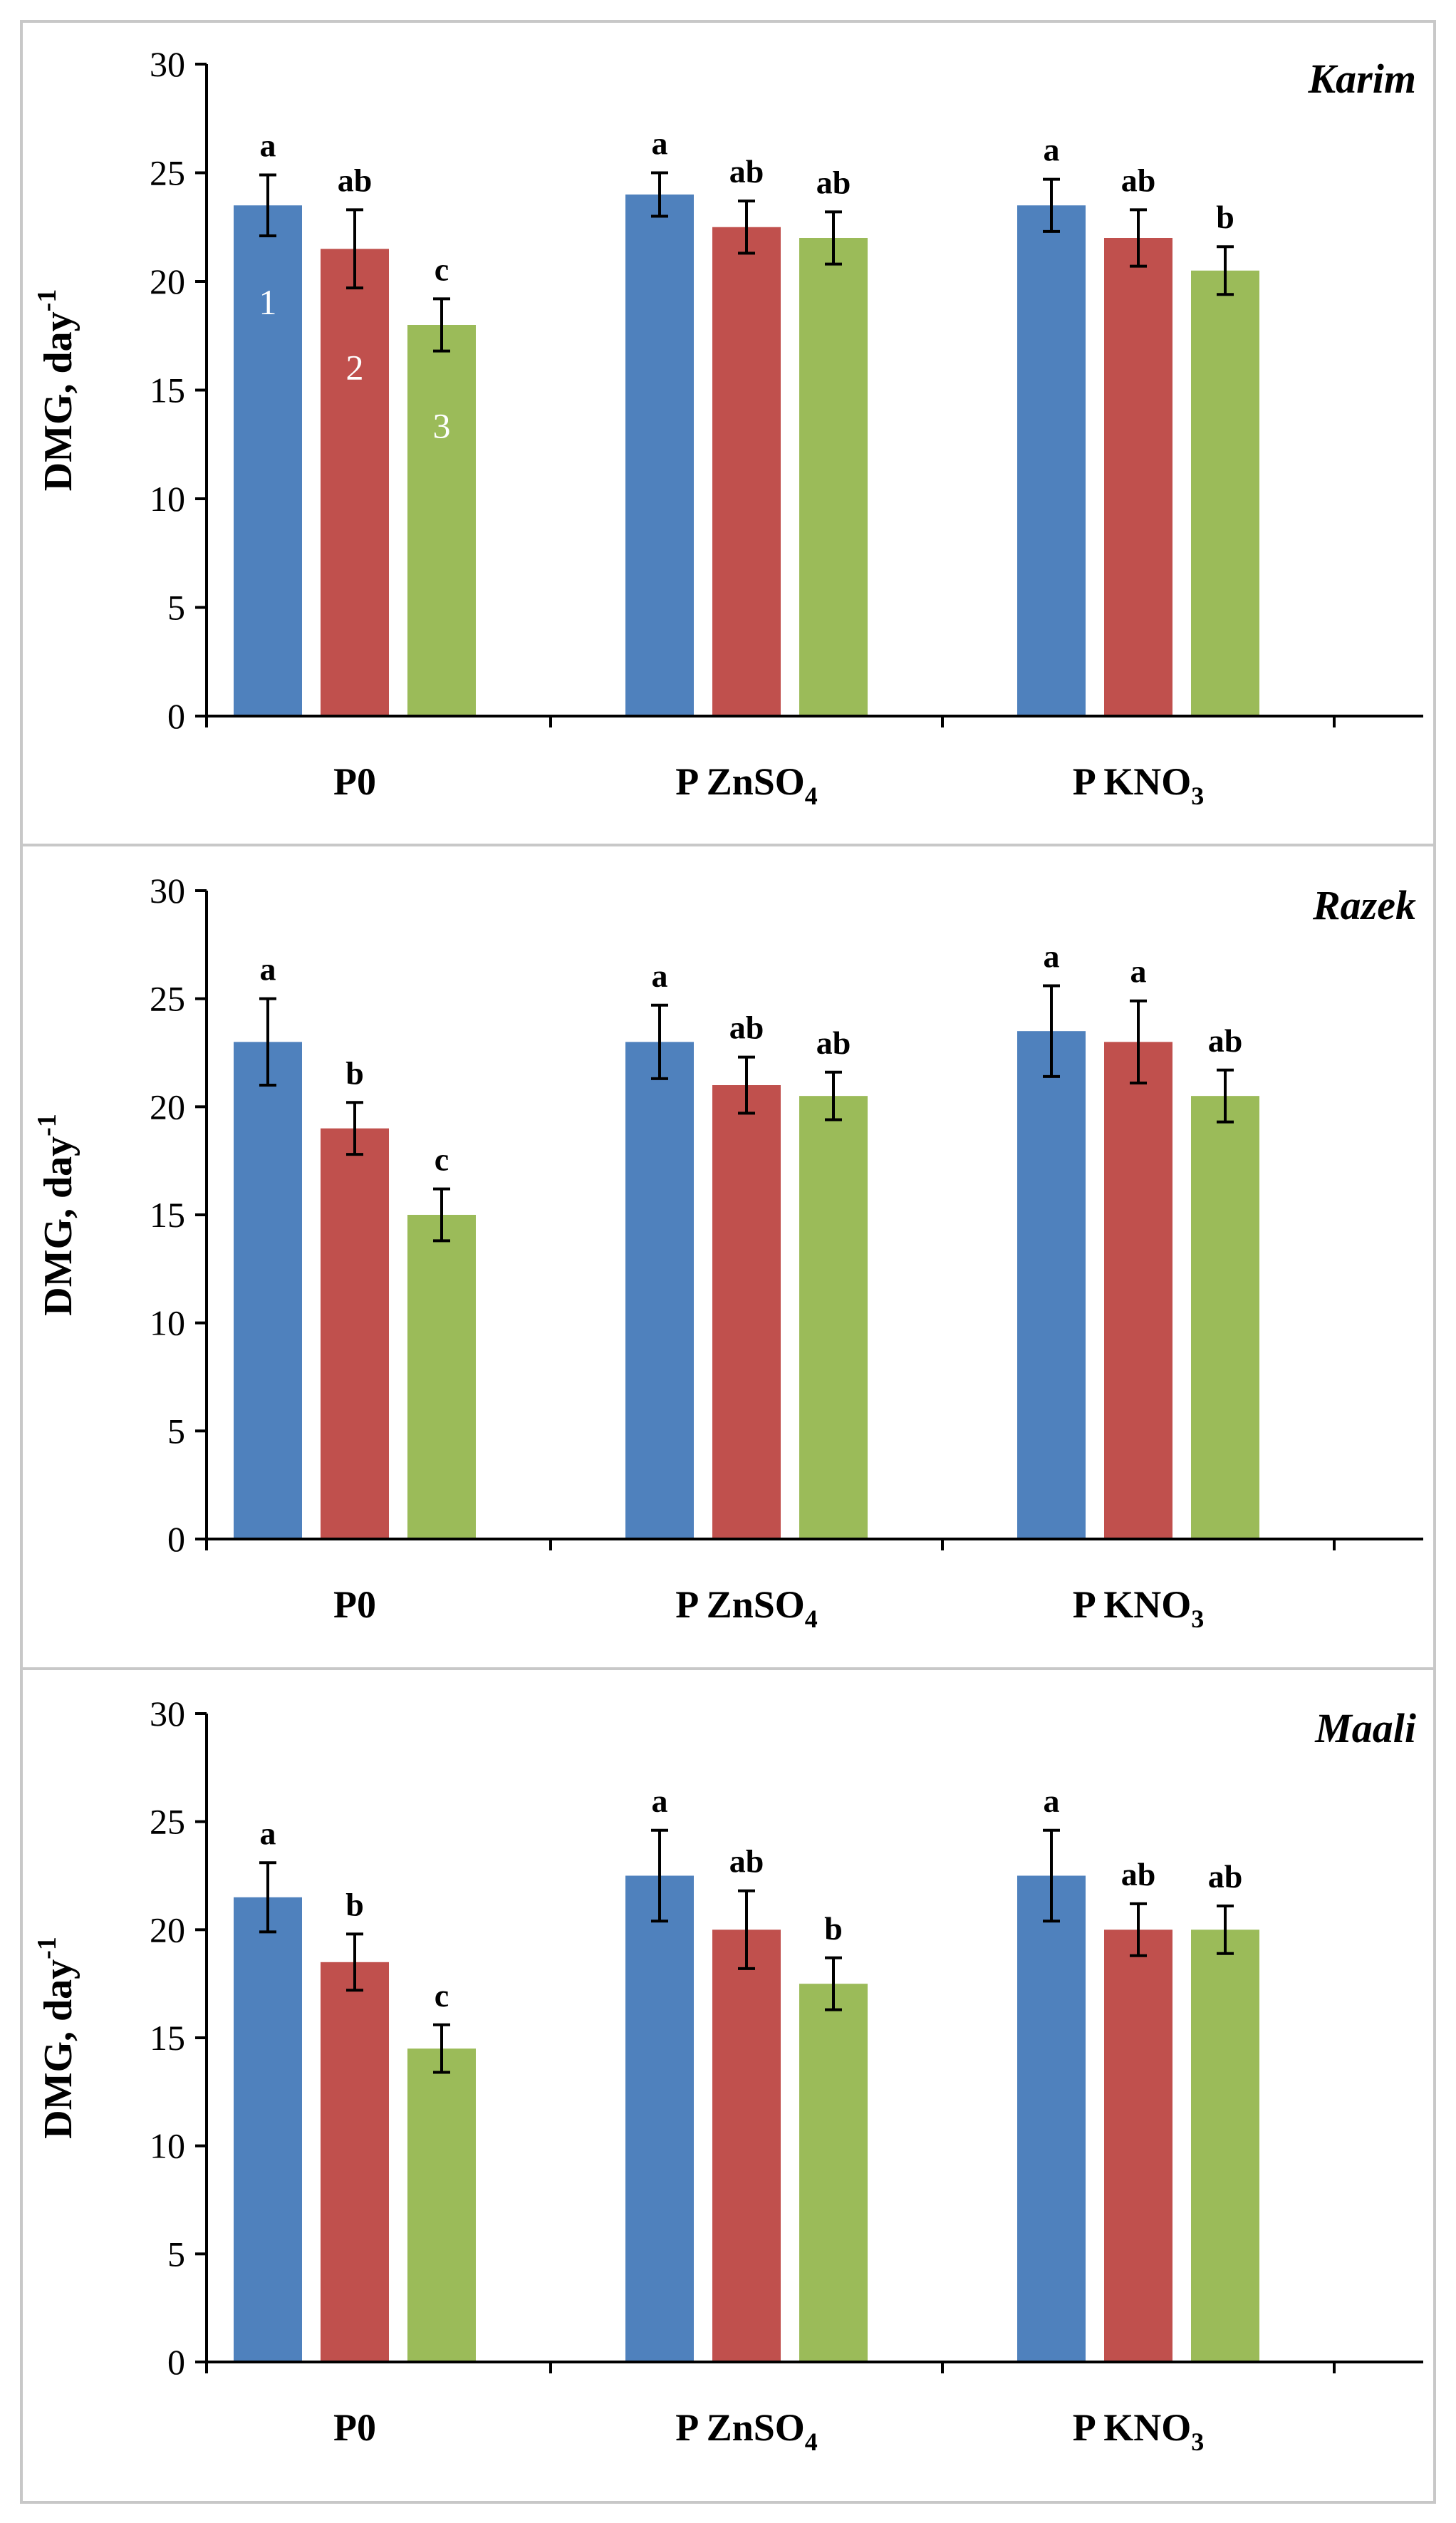  I want to click on bar-number-label: 3, so click(442, 426).